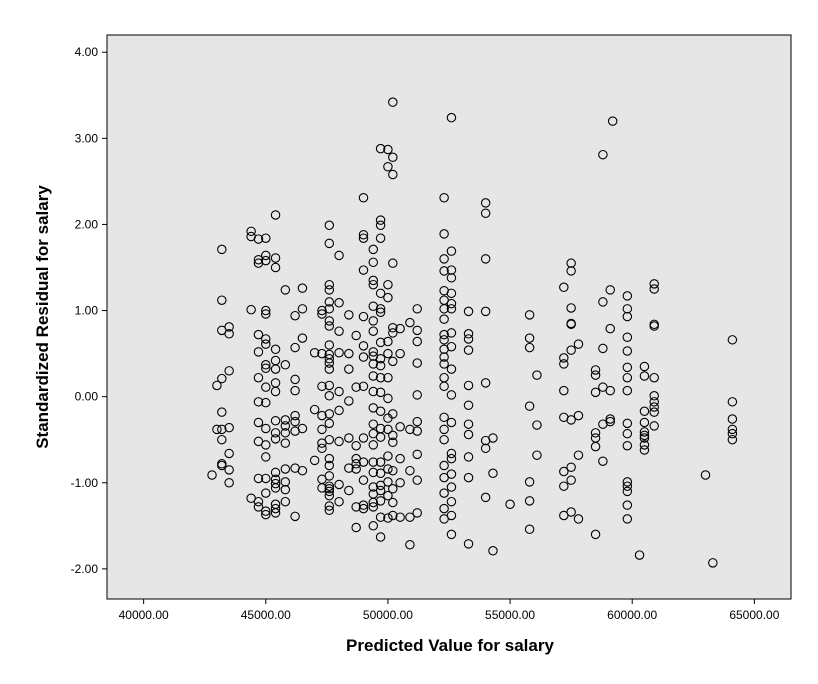  What do you see at coordinates (87, 52) in the screenshot?
I see `y-tick-label: 4.00` at bounding box center [87, 52].